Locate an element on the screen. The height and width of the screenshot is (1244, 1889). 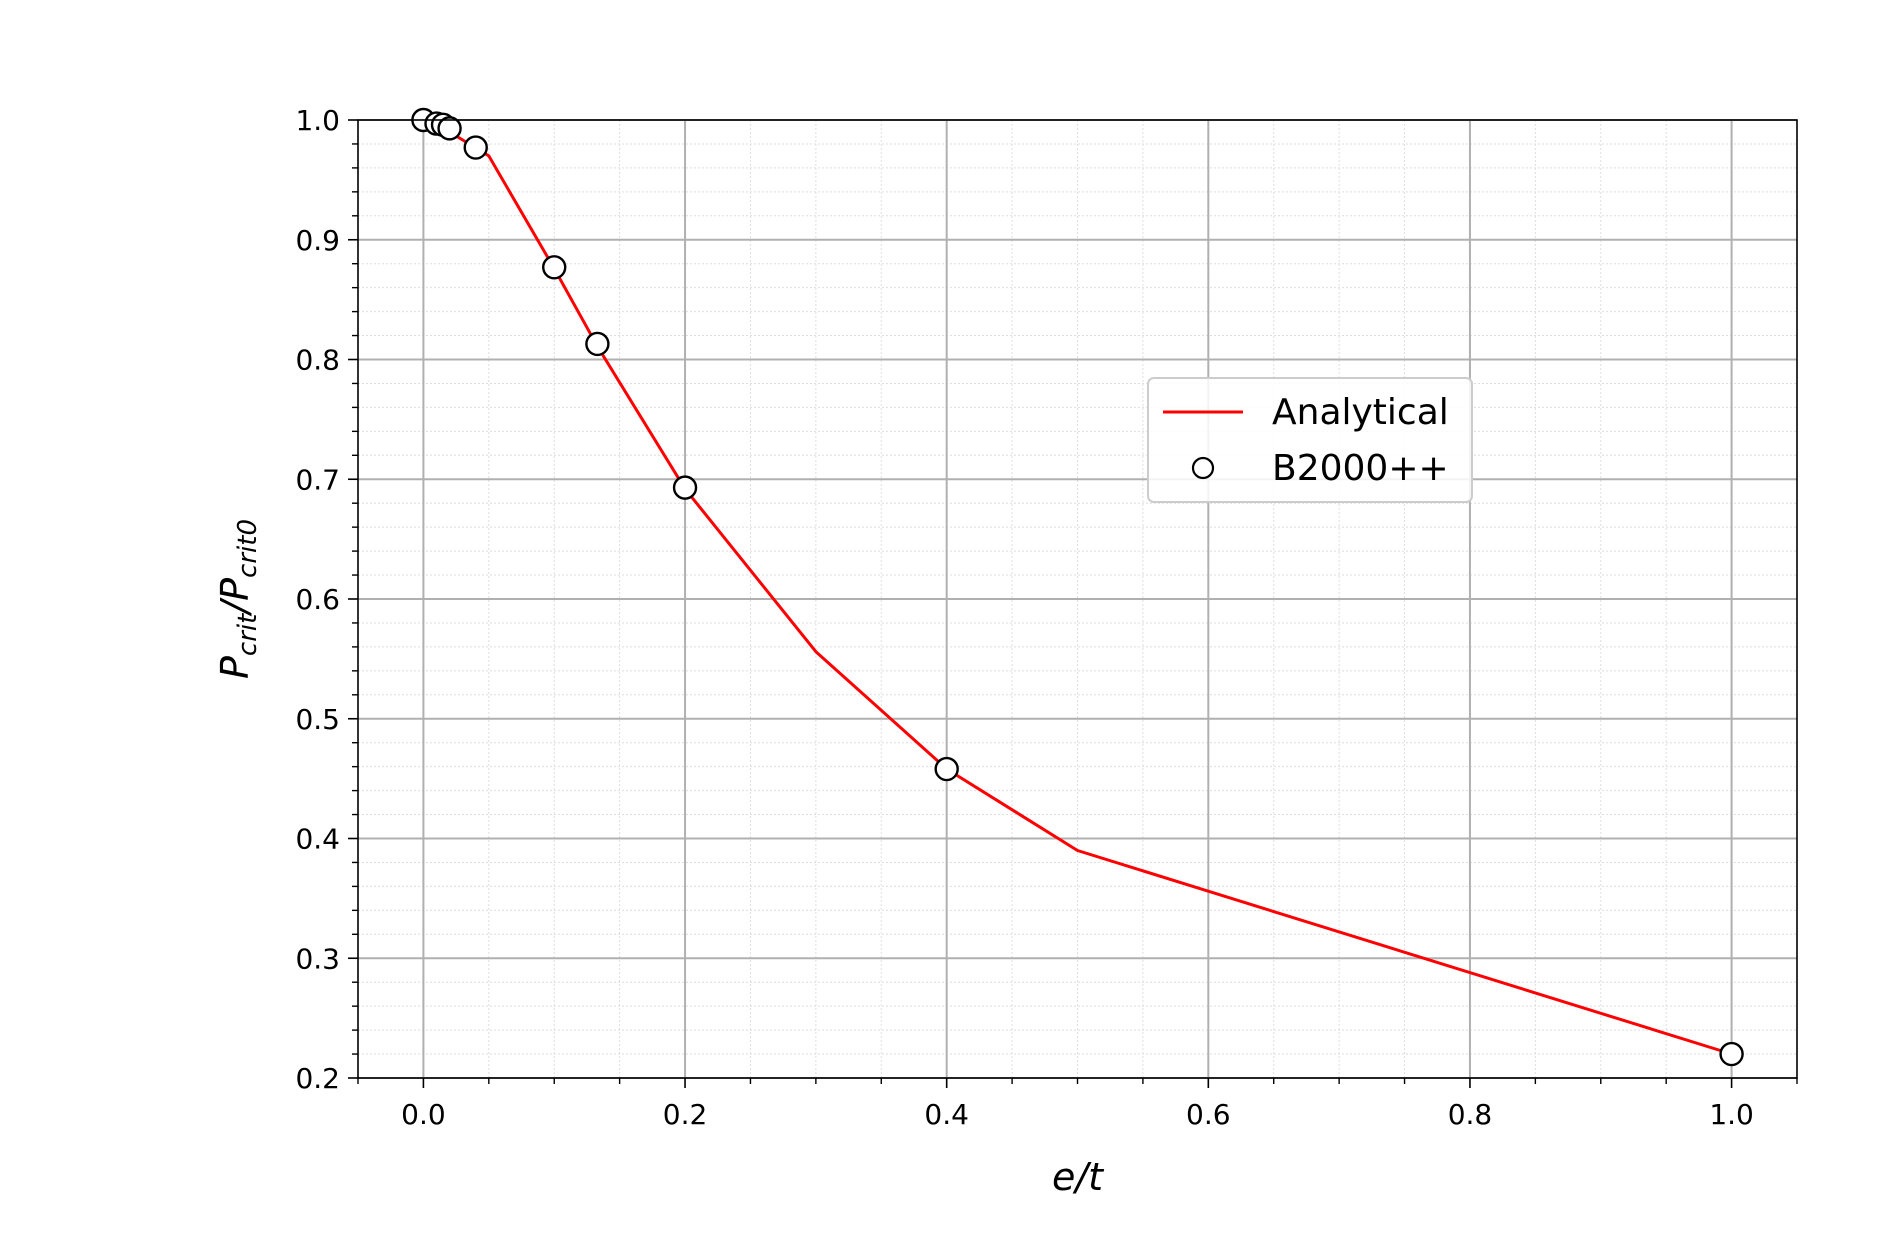
y-tick-label: 0.5 is located at coordinates (317, 719).